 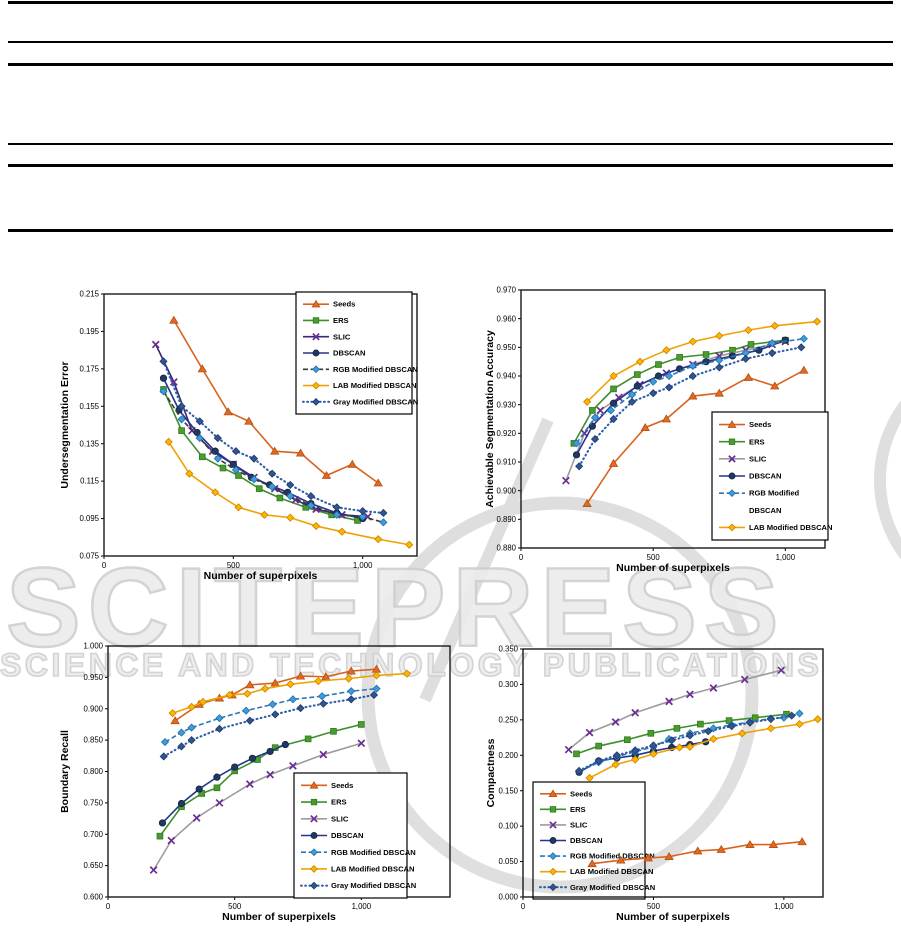 I want to click on svg-text: 0.850, so click(x=93, y=740).